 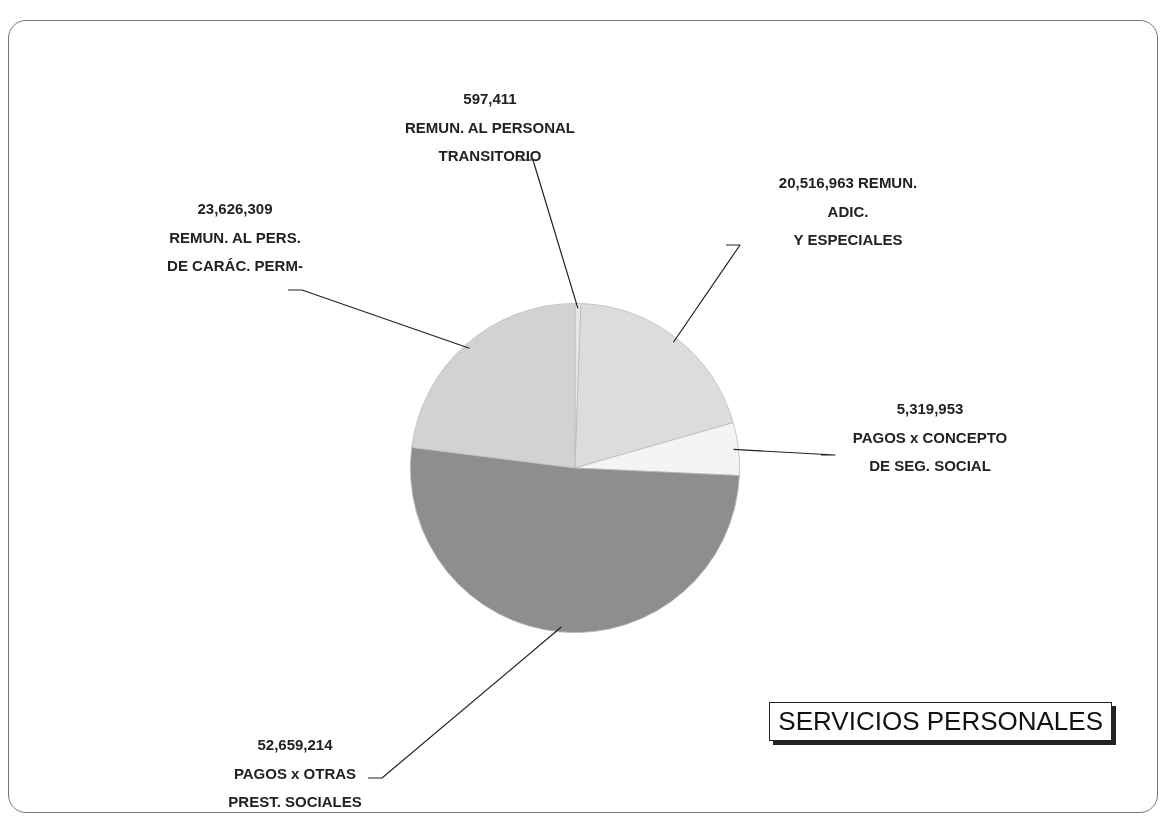 I want to click on data-label: 52,659,214, so click(x=295, y=745).